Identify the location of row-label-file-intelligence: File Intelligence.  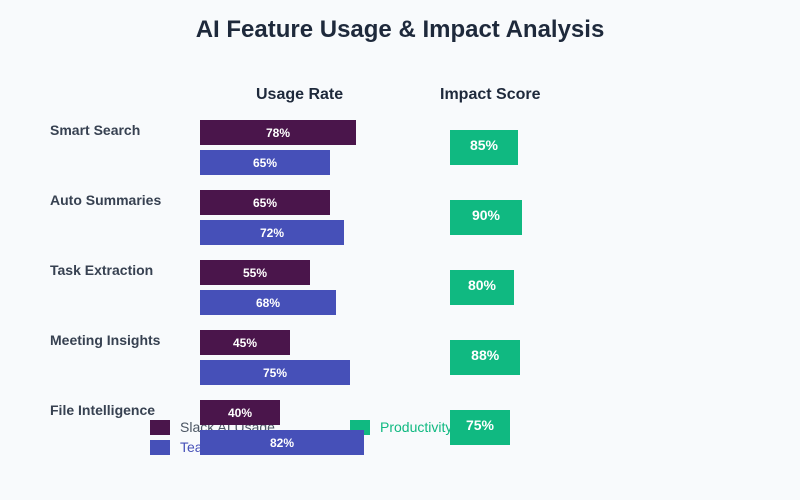
(103, 410).